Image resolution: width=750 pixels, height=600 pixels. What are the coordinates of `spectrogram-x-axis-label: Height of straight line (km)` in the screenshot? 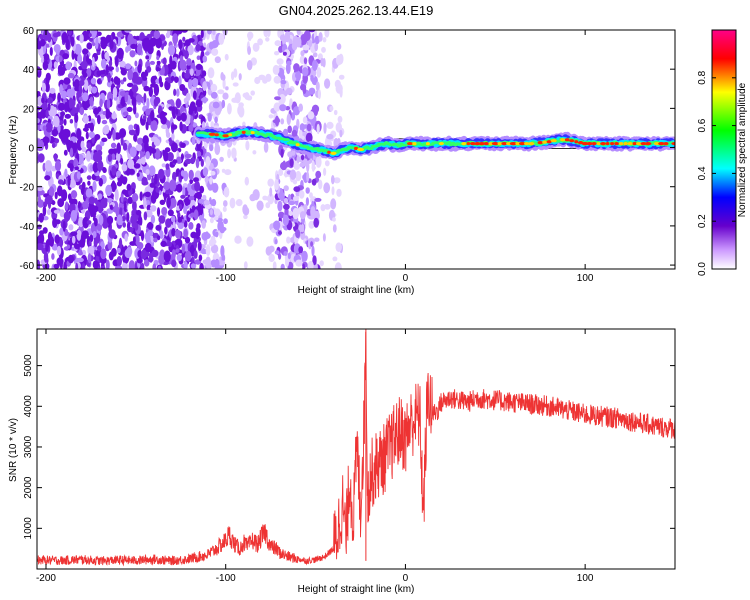 It's located at (356, 290).